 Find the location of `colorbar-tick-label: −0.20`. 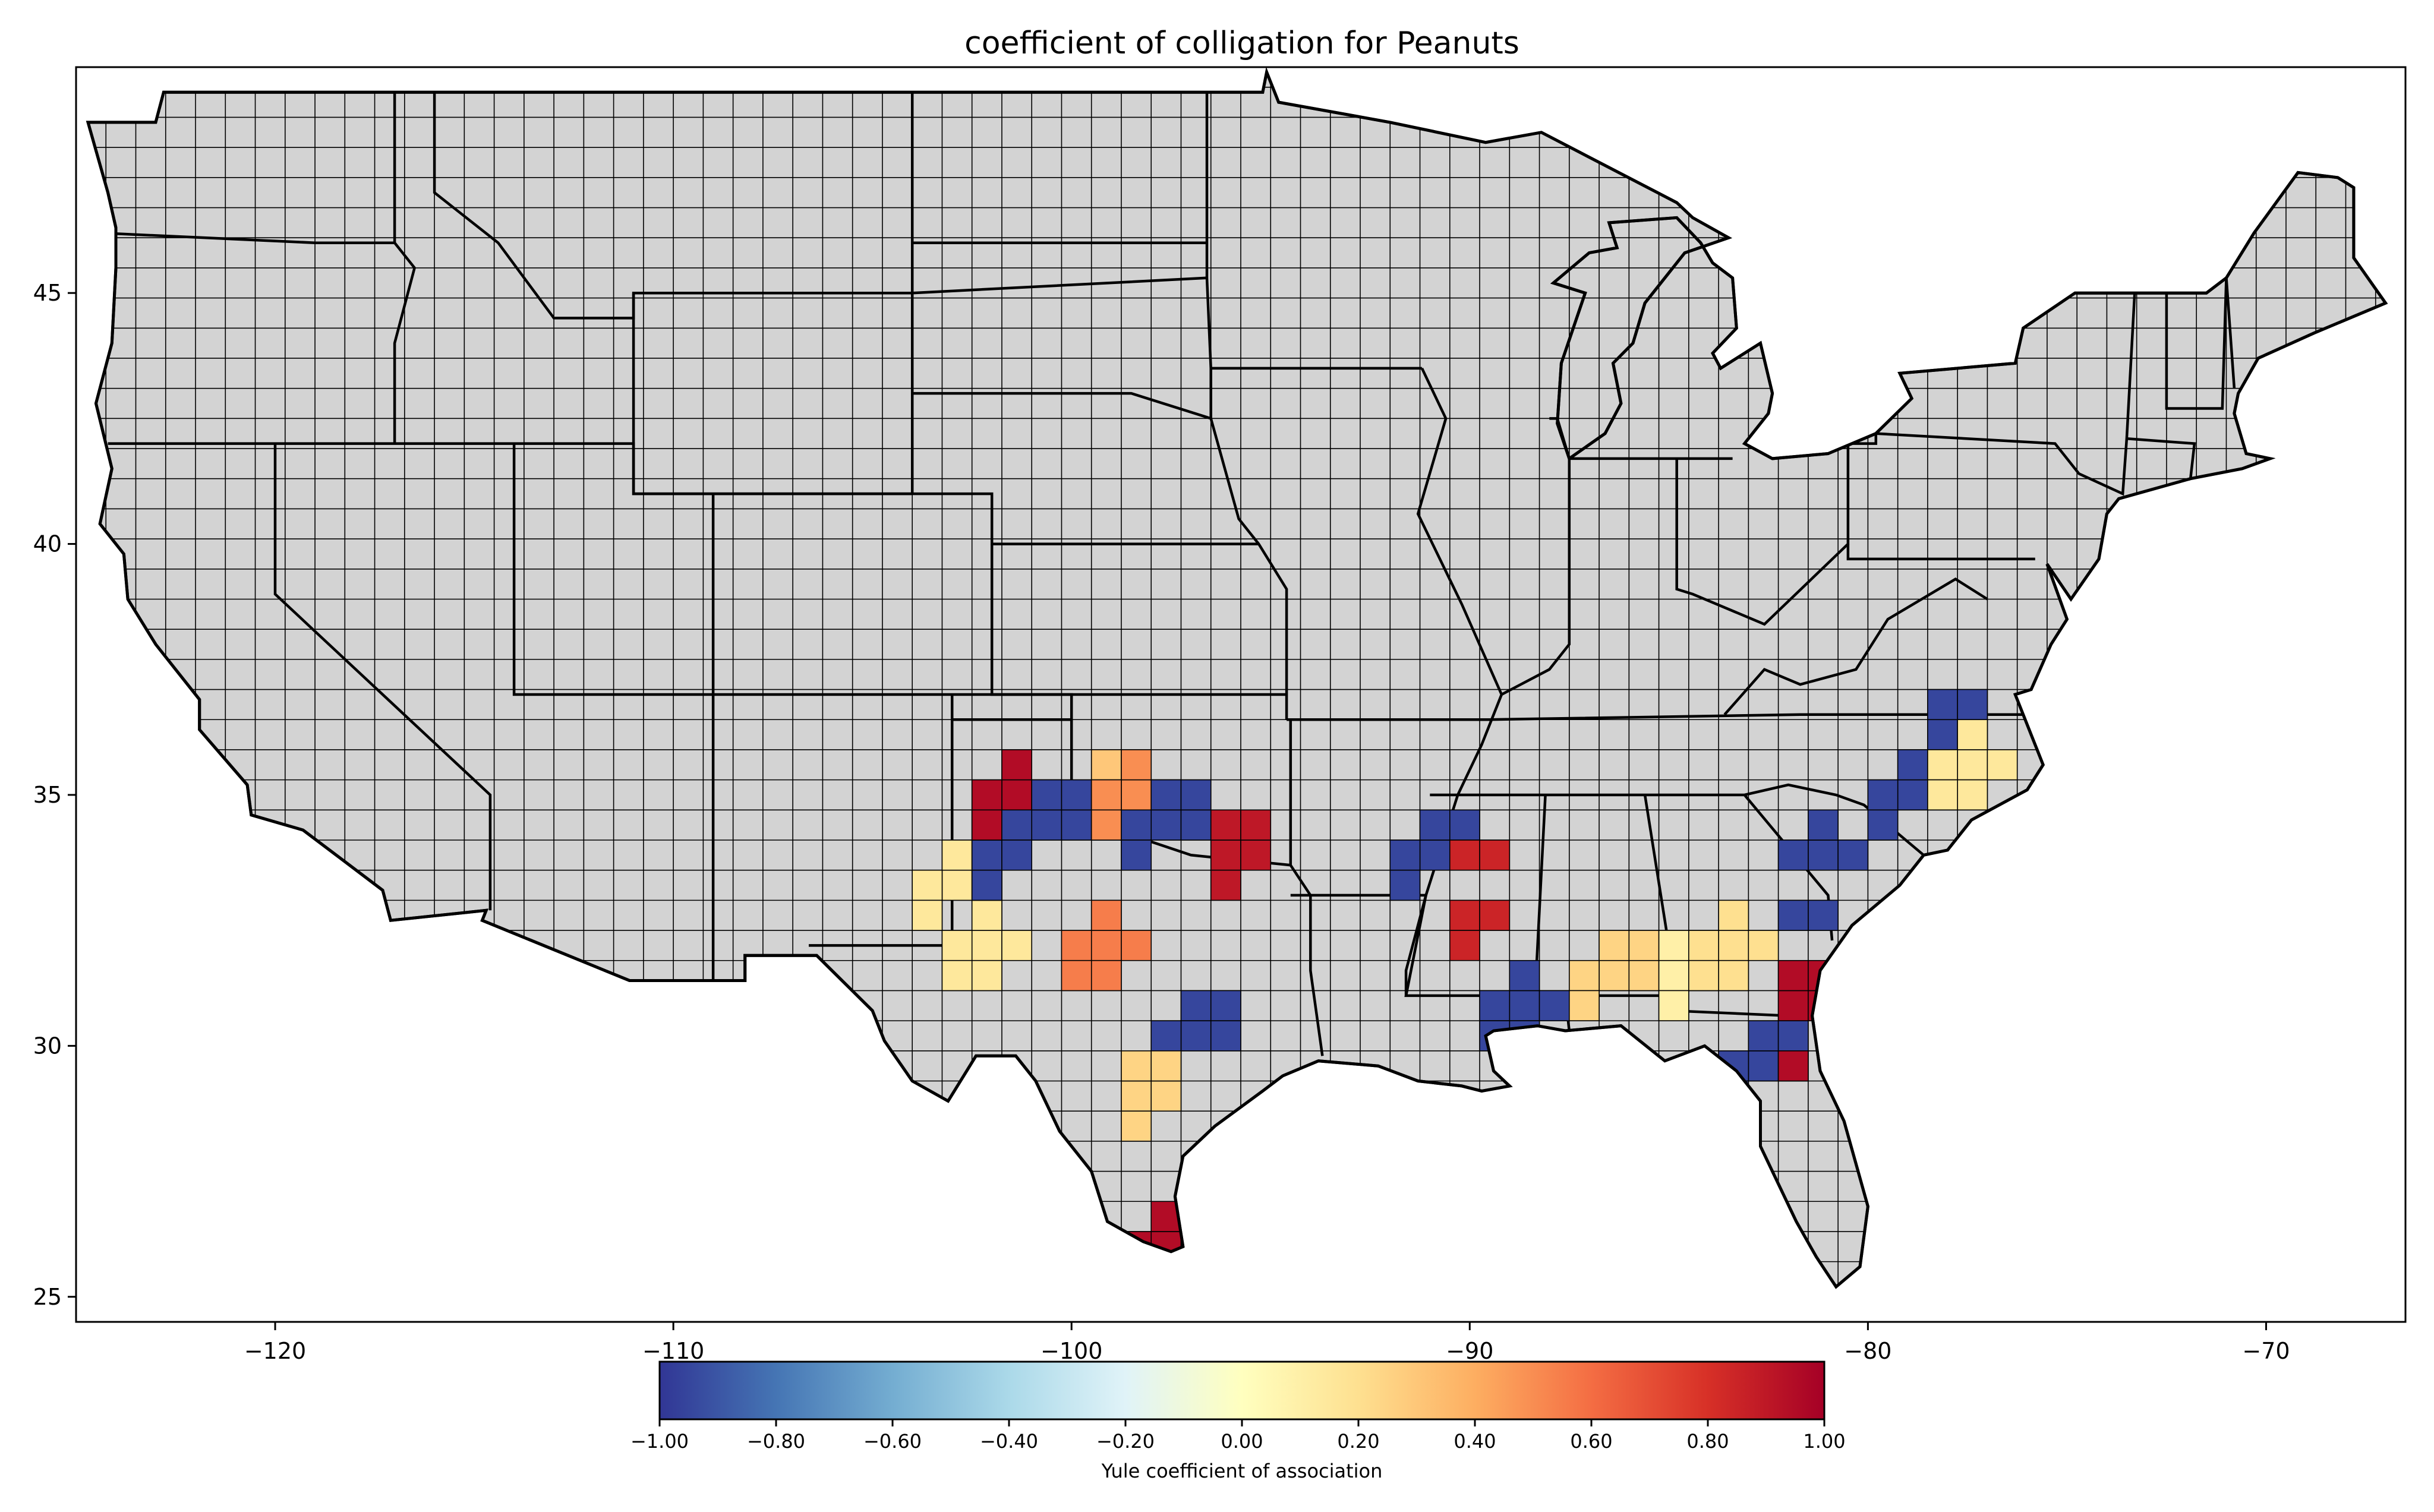

colorbar-tick-label: −0.20 is located at coordinates (1125, 1442).